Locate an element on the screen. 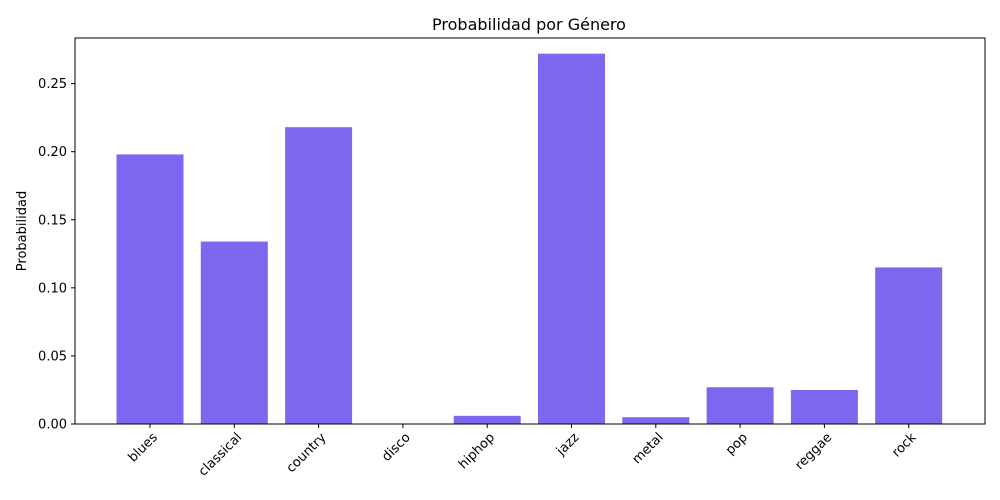 This screenshot has height=500, width=1000. bar-classical is located at coordinates (234, 332).